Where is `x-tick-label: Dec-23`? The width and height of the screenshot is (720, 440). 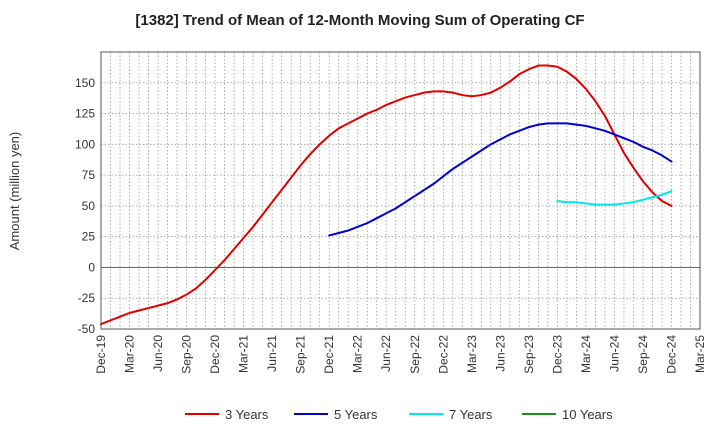 x-tick-label: Dec-23 is located at coordinates (557, 354).